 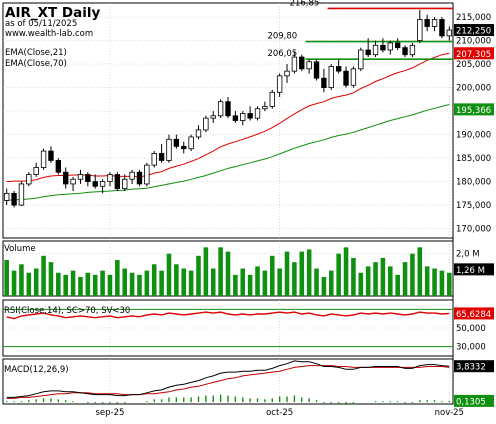 What do you see at coordinates (109, 413) in the screenshot?
I see `x-tick-label: sep-25` at bounding box center [109, 413].